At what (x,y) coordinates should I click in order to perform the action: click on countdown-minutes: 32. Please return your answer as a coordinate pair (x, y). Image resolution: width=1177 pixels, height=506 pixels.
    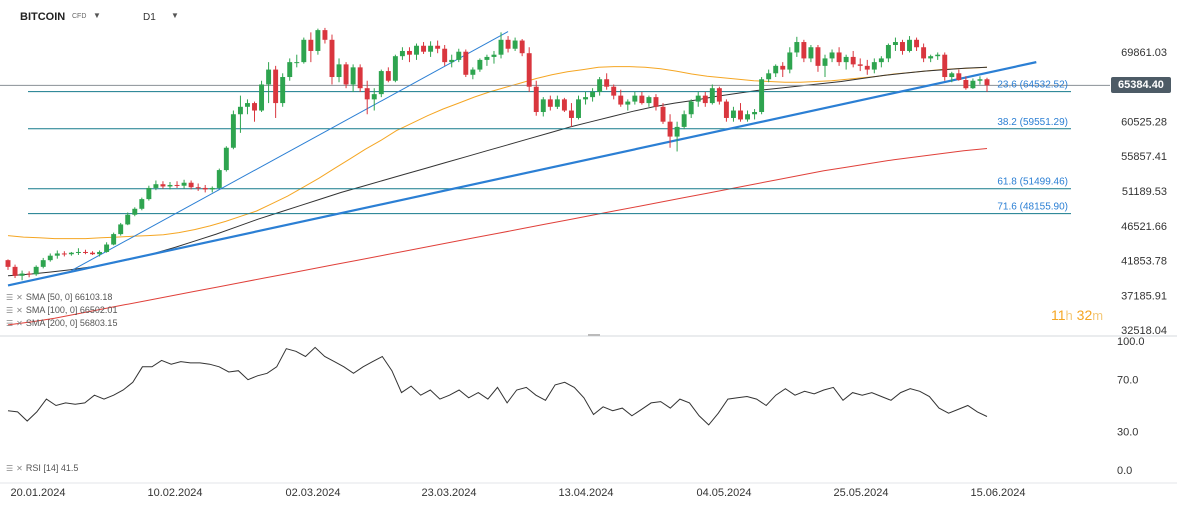
    Looking at the image, I should click on (1084, 315).